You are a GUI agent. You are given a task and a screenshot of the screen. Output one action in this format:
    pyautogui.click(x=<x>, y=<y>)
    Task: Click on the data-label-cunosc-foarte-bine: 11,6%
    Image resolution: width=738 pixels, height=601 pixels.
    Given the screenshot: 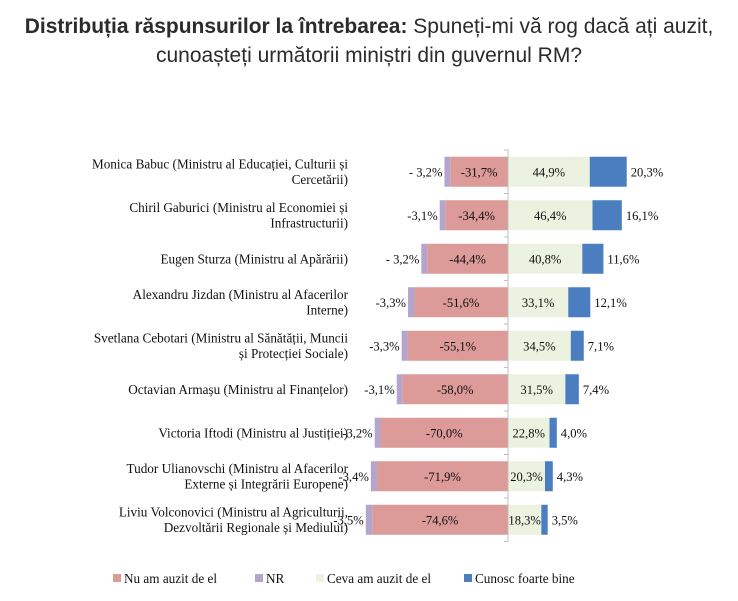 What is the action you would take?
    pyautogui.click(x=623, y=259)
    